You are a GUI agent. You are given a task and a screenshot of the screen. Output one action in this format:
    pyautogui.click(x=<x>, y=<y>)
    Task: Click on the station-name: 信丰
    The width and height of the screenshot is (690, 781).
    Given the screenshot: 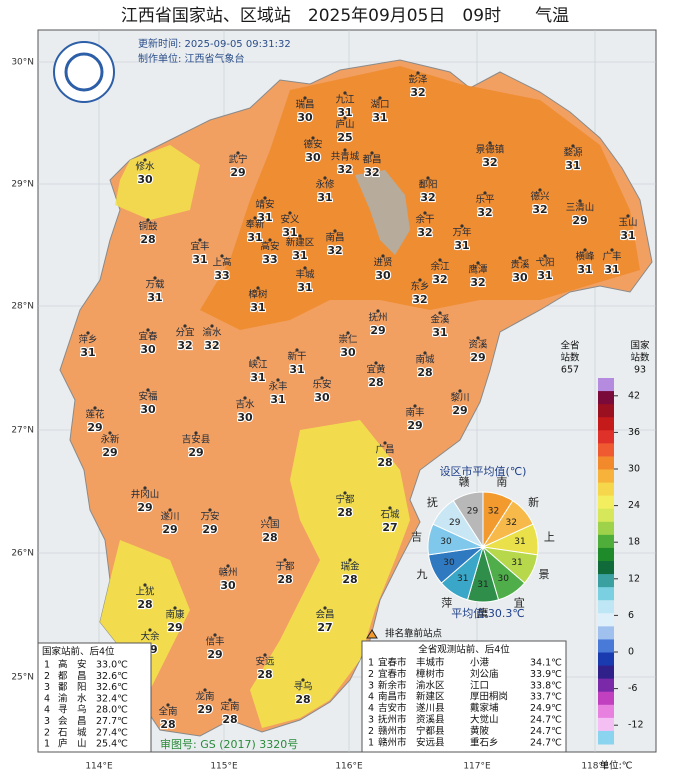 What is the action you would take?
    pyautogui.click(x=214, y=642)
    